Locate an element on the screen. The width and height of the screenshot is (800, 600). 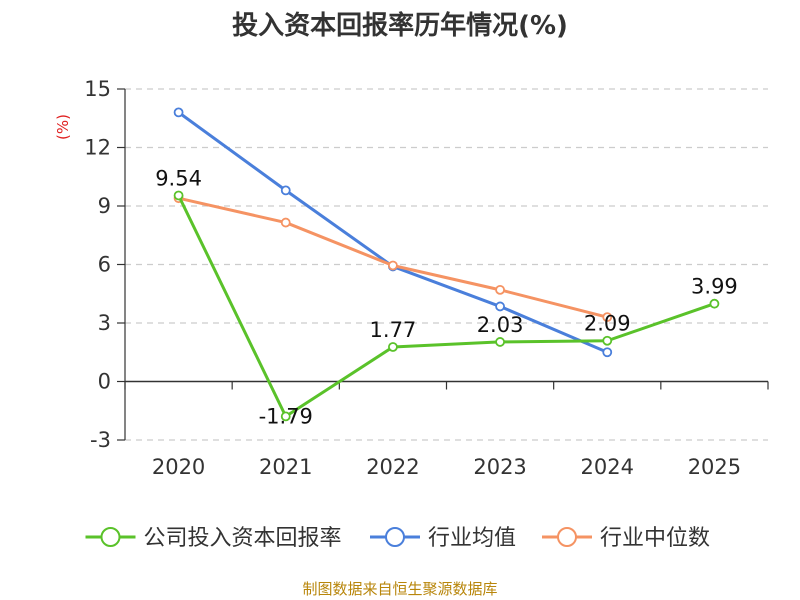
data-label: 3.99 is located at coordinates (714, 287).